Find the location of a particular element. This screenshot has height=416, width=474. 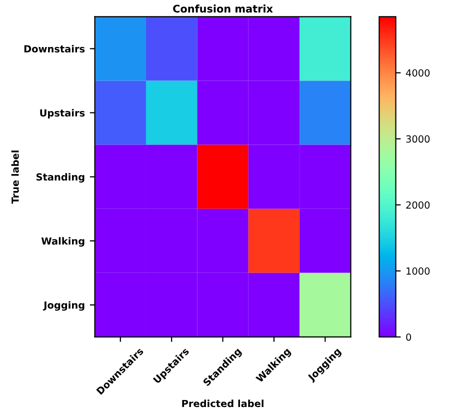

y-tick-label: Jogging is located at coordinates (63, 306).